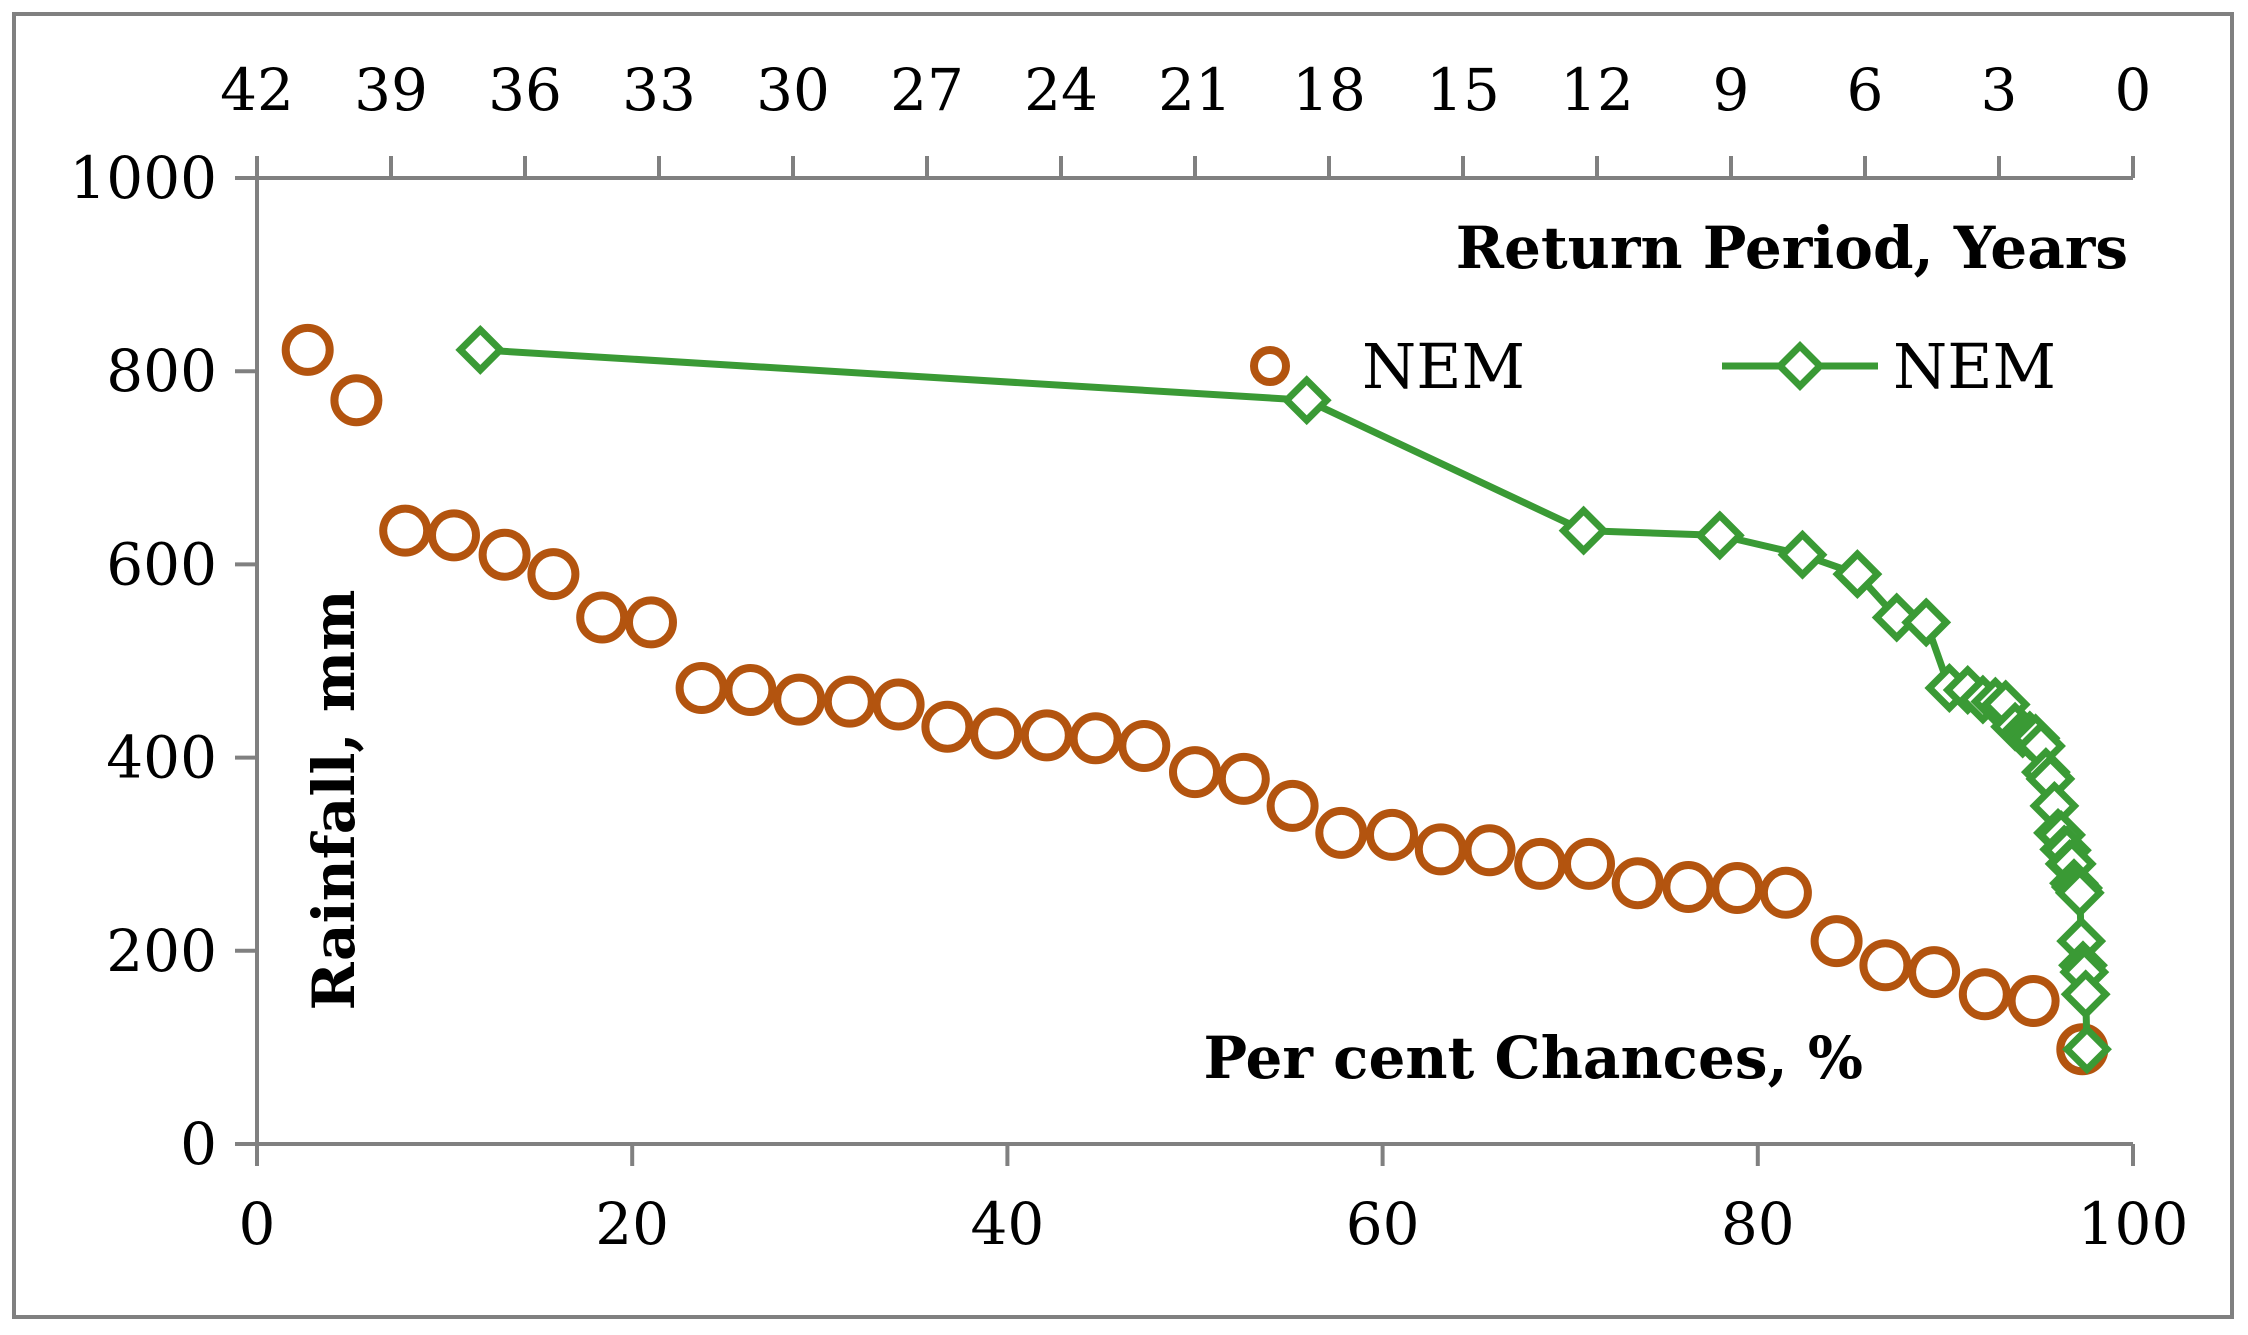  What do you see at coordinates (659, 90) in the screenshot?
I see `x2-tick-label: 33` at bounding box center [659, 90].